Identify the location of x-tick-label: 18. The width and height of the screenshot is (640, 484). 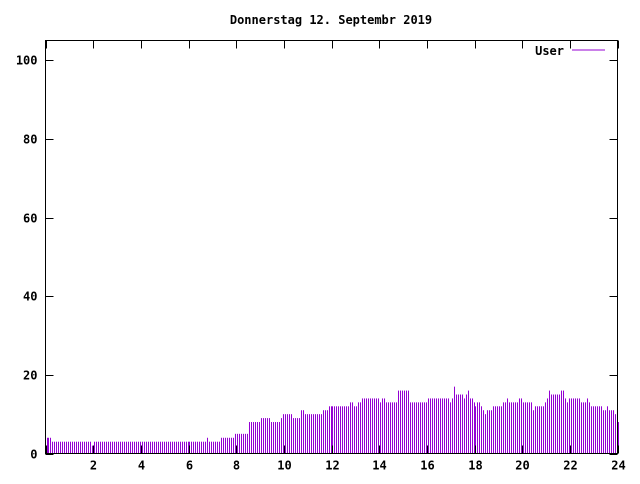
(475, 466).